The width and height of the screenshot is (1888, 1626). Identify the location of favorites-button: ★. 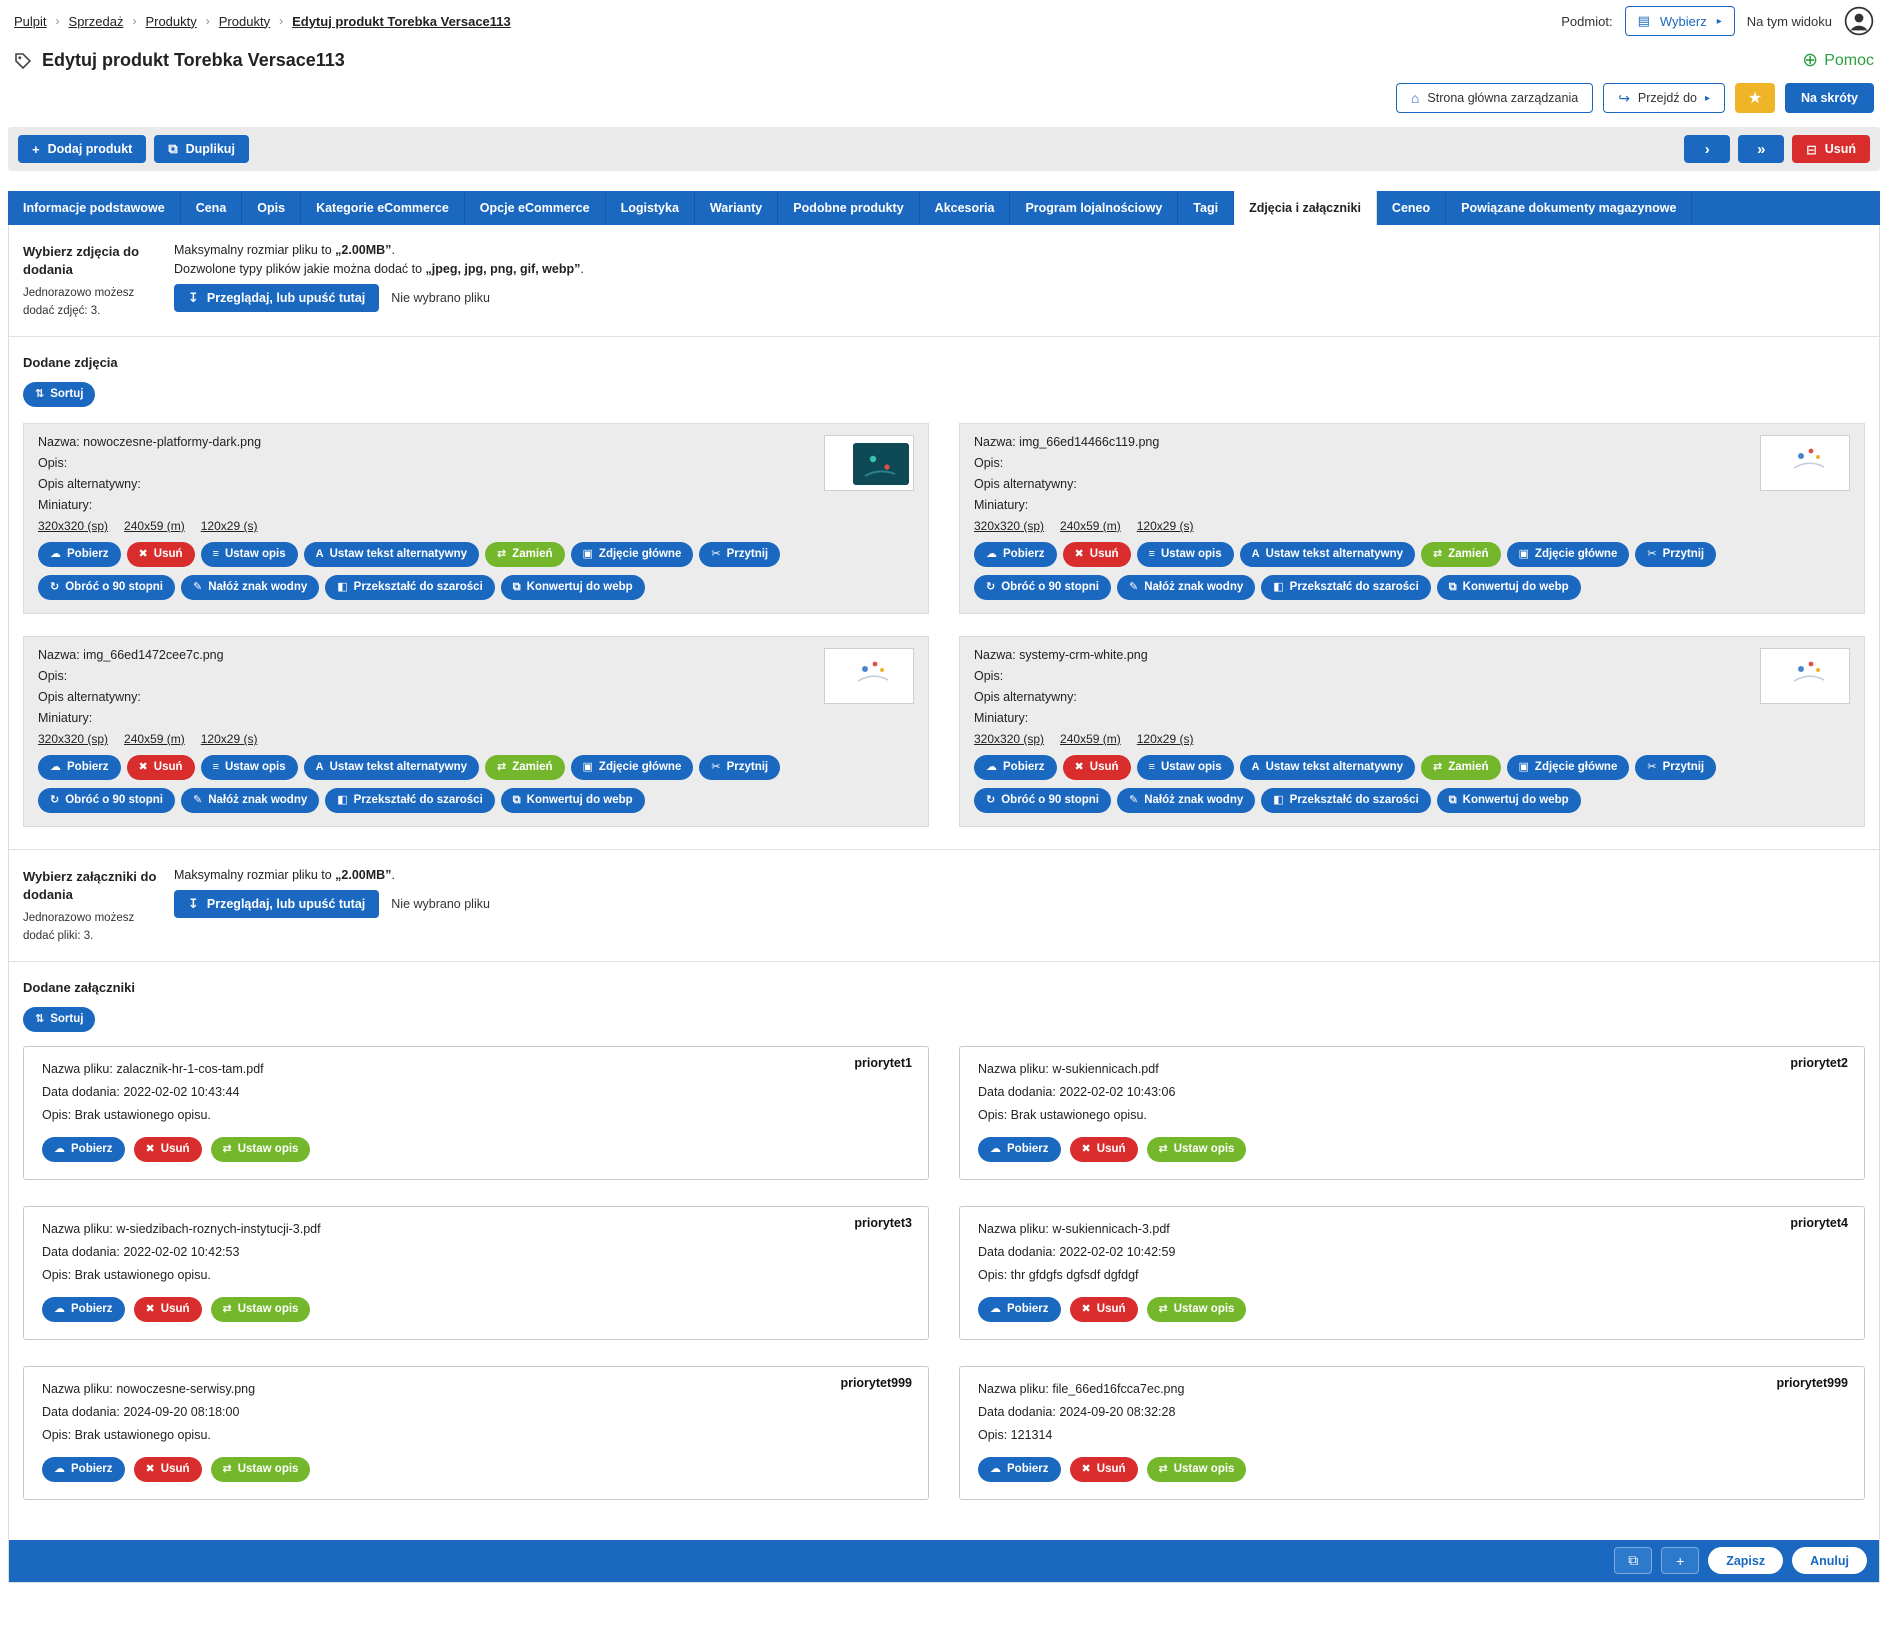
(1755, 98).